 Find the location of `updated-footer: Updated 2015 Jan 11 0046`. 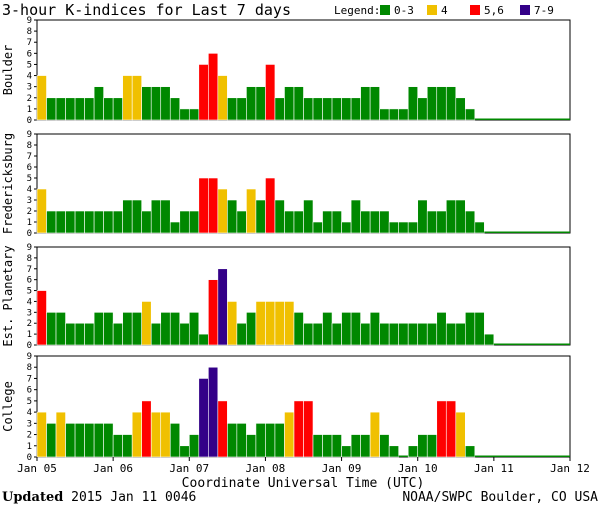

updated-footer: Updated 2015 Jan 11 0046 is located at coordinates (99, 497).